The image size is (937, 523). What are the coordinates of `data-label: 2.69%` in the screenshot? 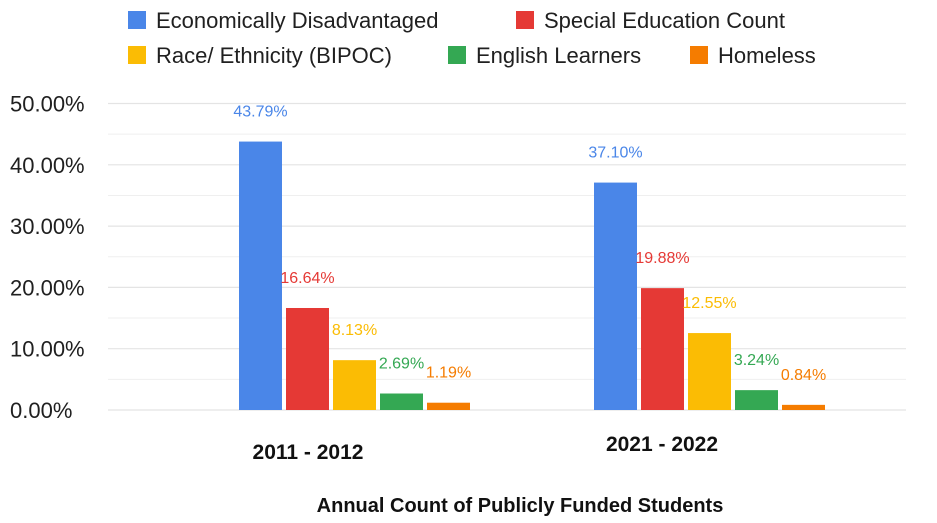 It's located at (401, 364).